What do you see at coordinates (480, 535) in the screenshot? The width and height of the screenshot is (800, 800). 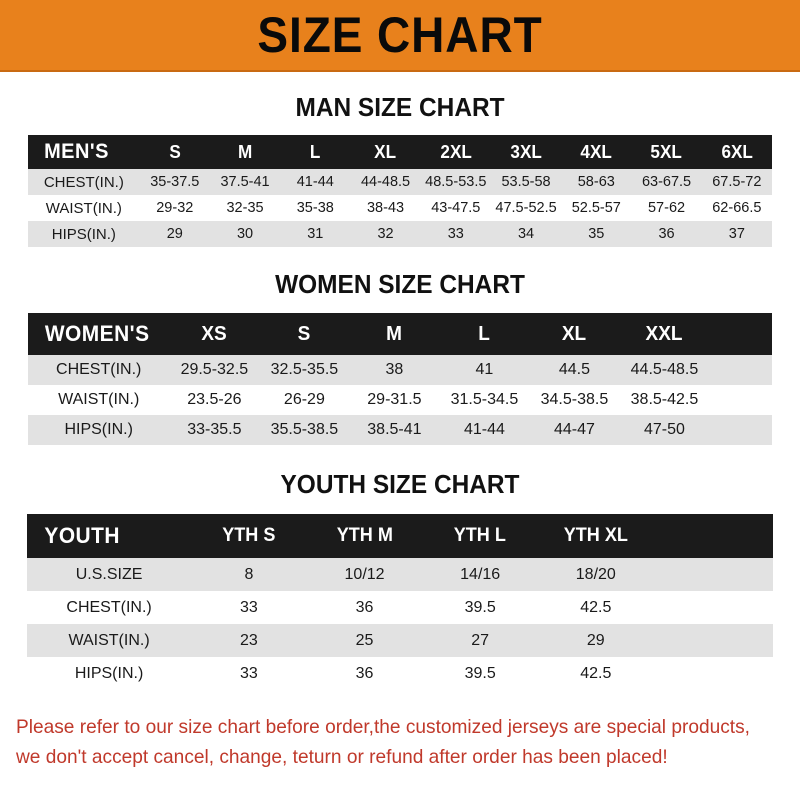 I see `youth-size-header-yth-l: YTH L` at bounding box center [480, 535].